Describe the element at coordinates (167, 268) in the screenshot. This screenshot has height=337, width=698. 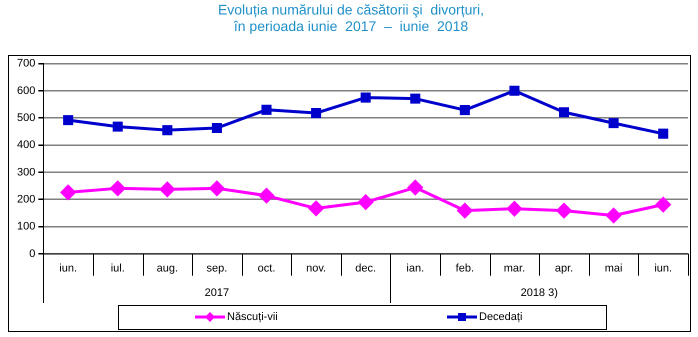
I see `x-tick-label: aug.` at that location.